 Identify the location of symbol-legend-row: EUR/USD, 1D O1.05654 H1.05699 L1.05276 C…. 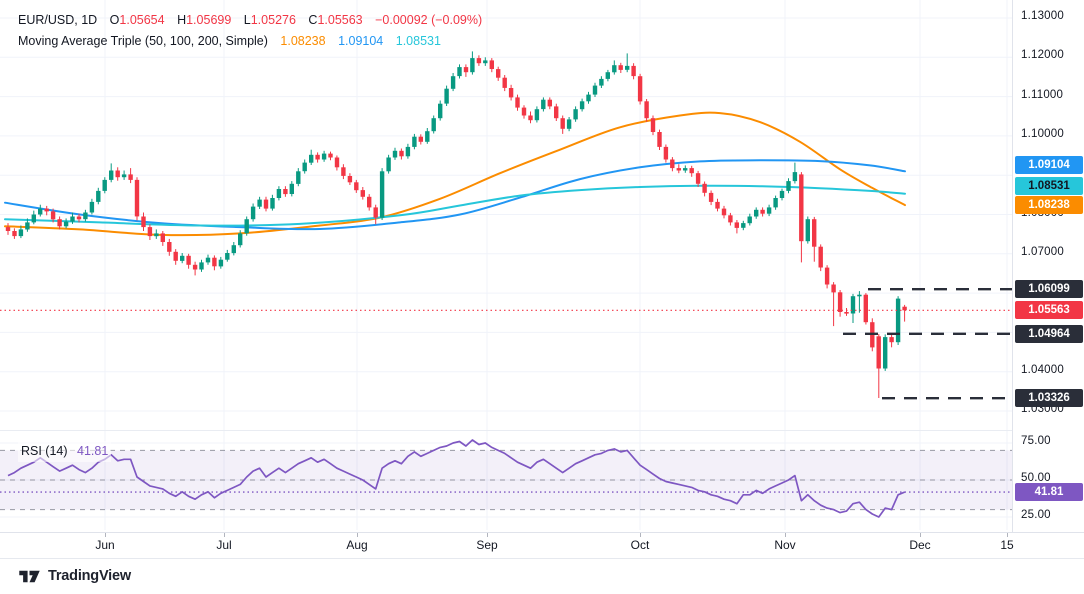
(250, 20).